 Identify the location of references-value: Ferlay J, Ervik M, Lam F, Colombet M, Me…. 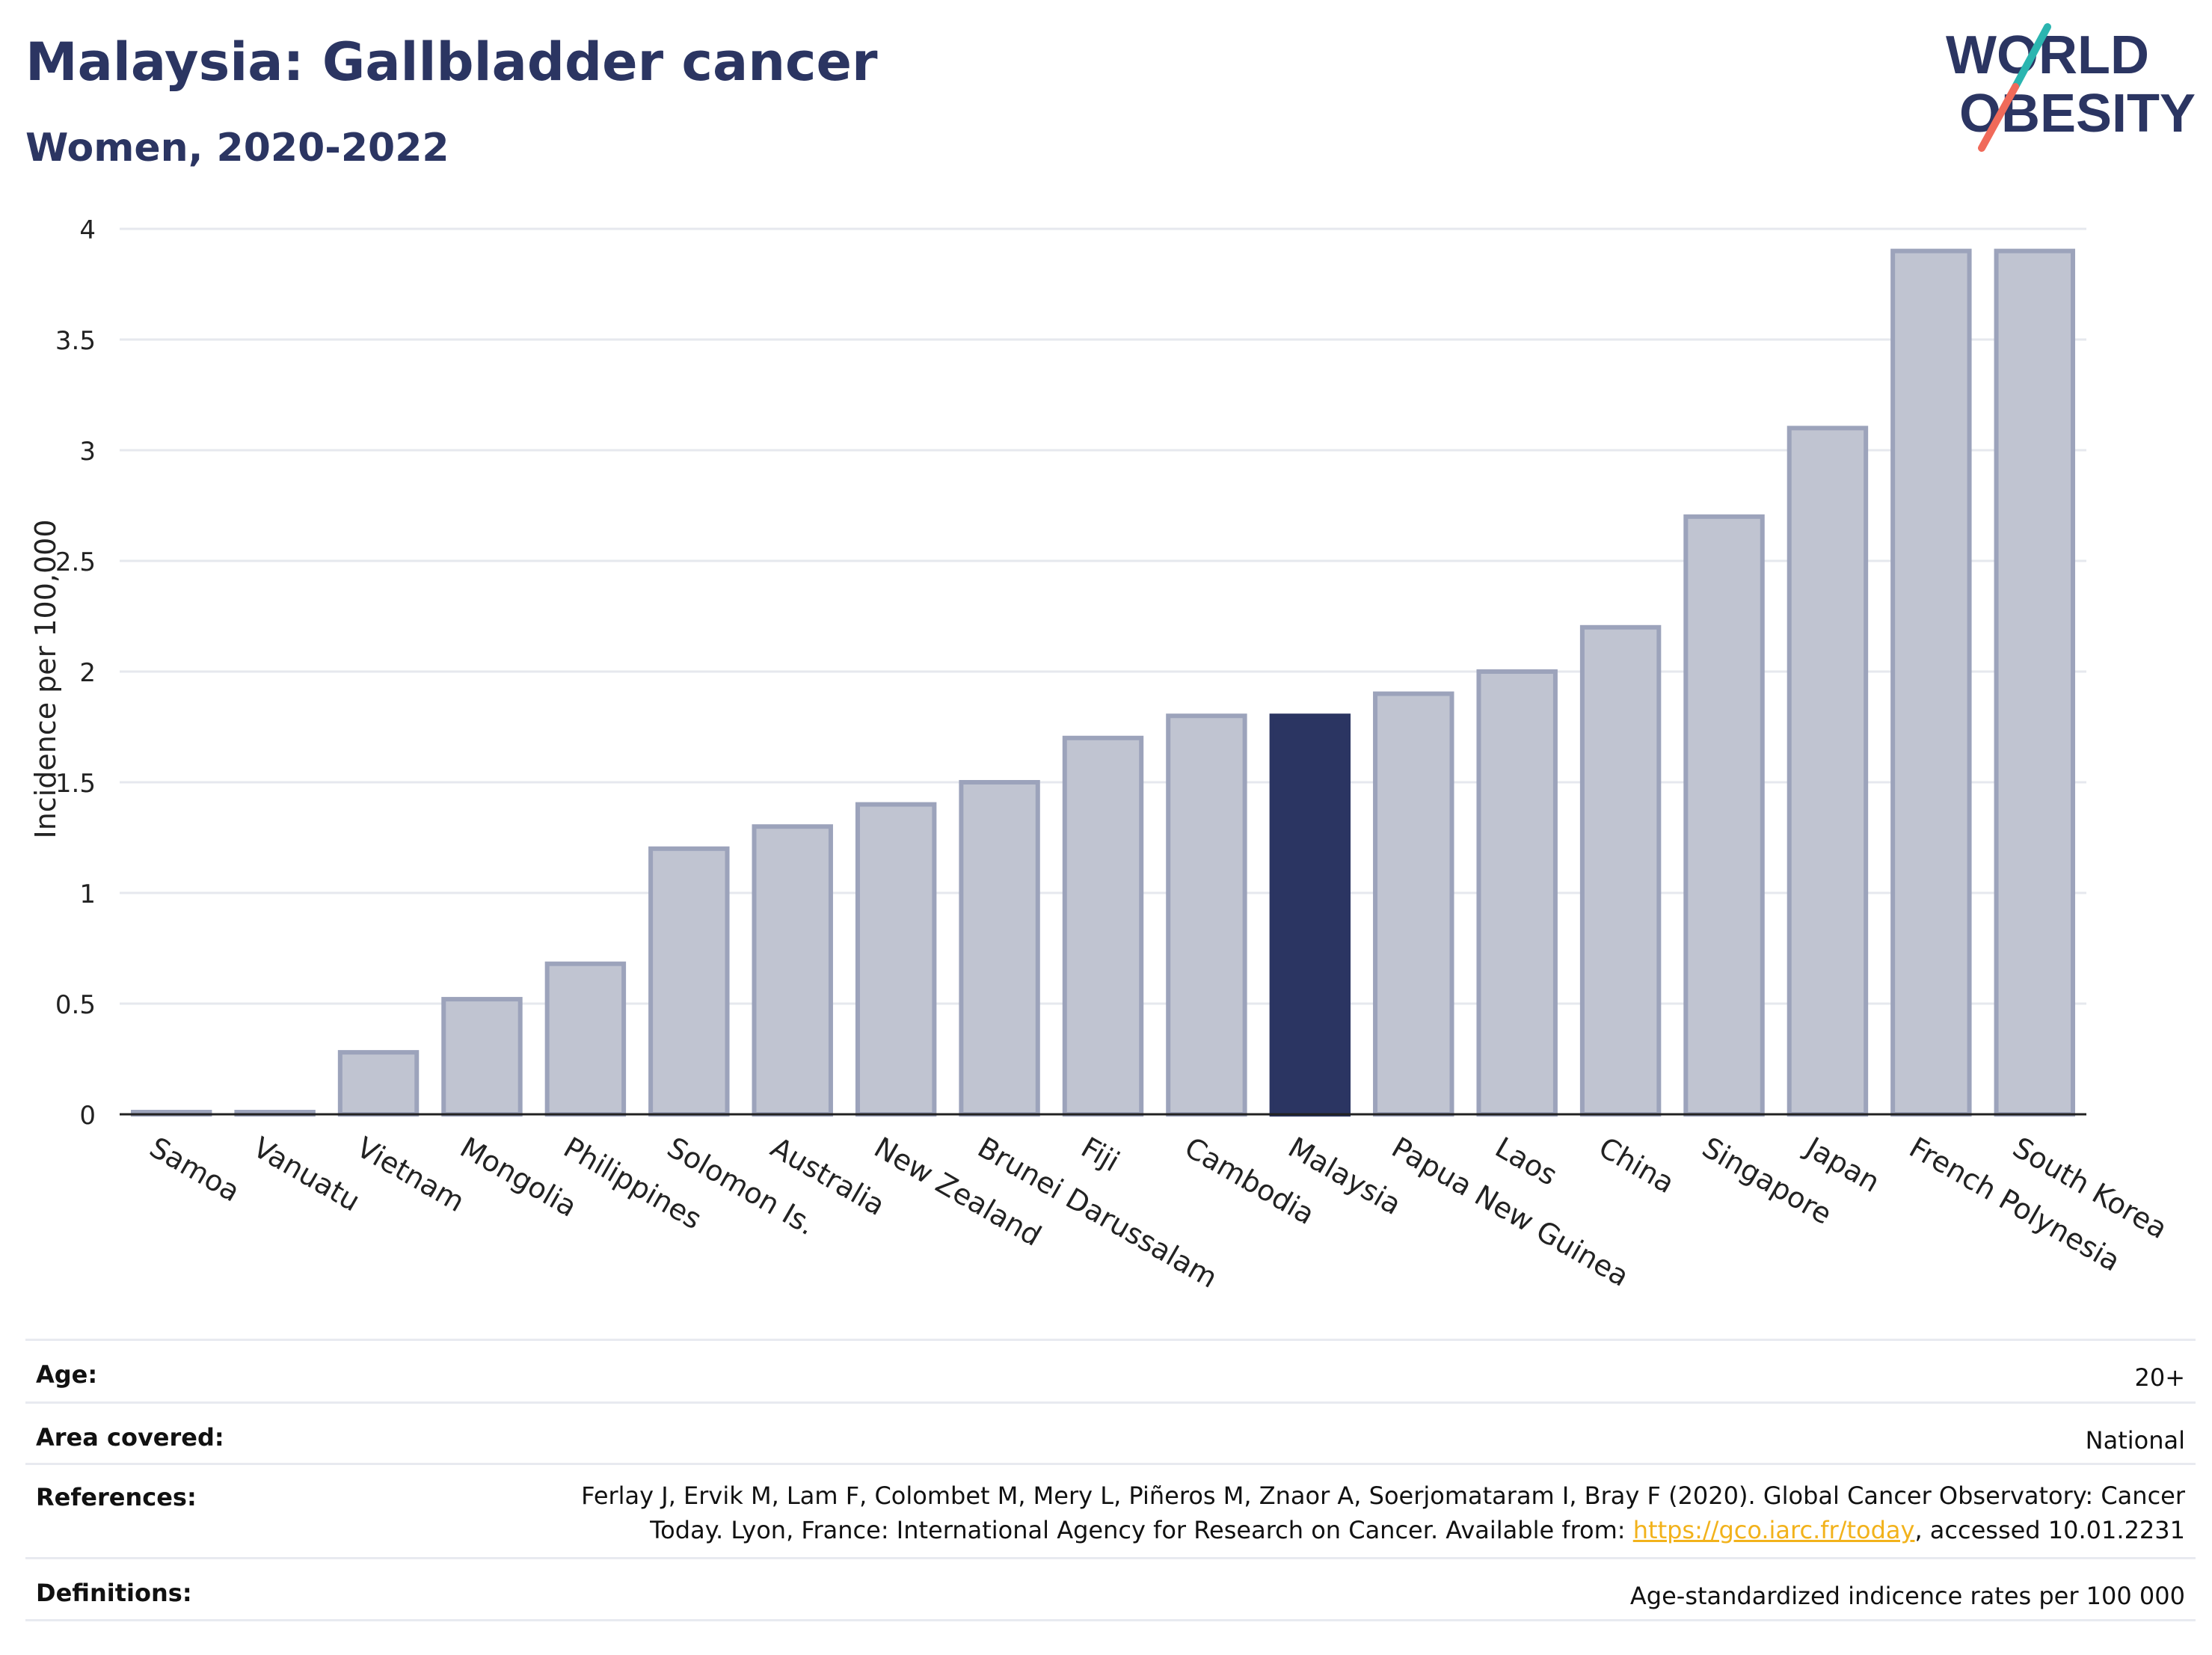
(1344, 1513).